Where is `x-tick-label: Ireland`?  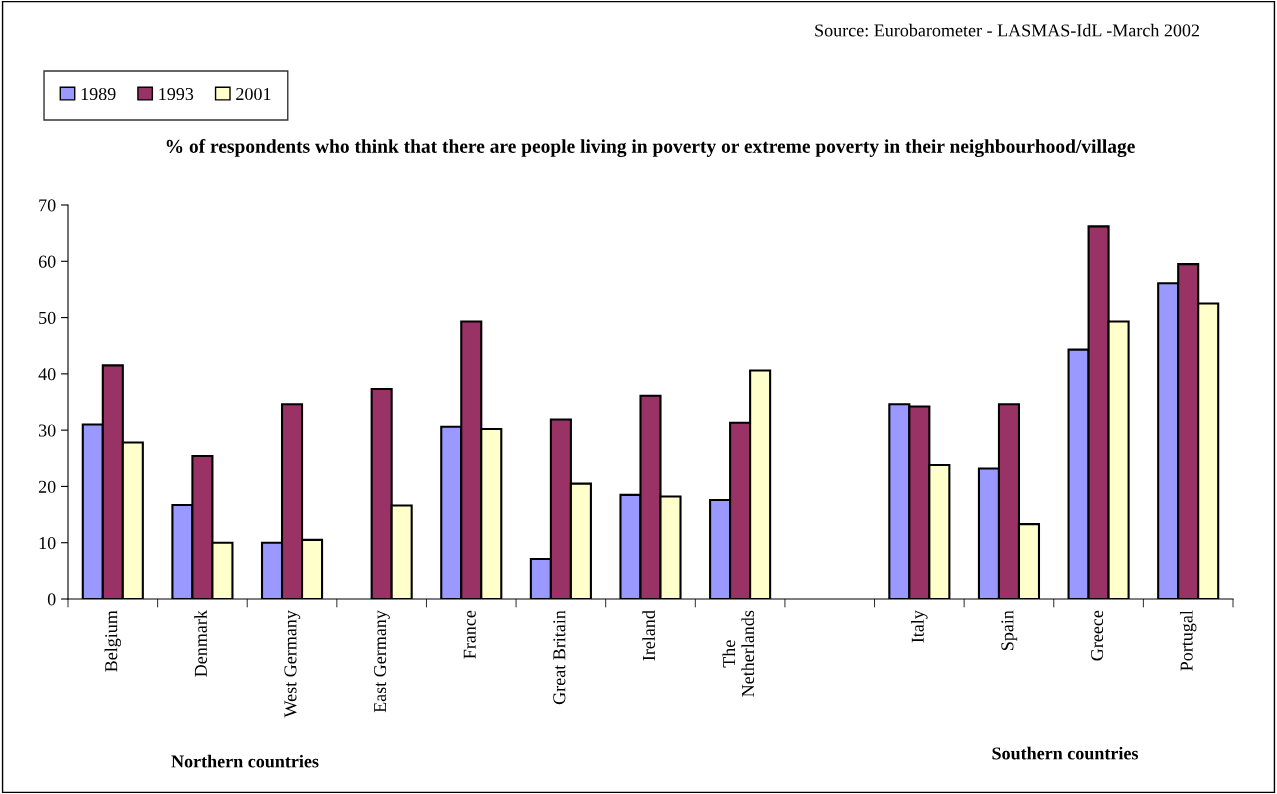
x-tick-label: Ireland is located at coordinates (649, 635).